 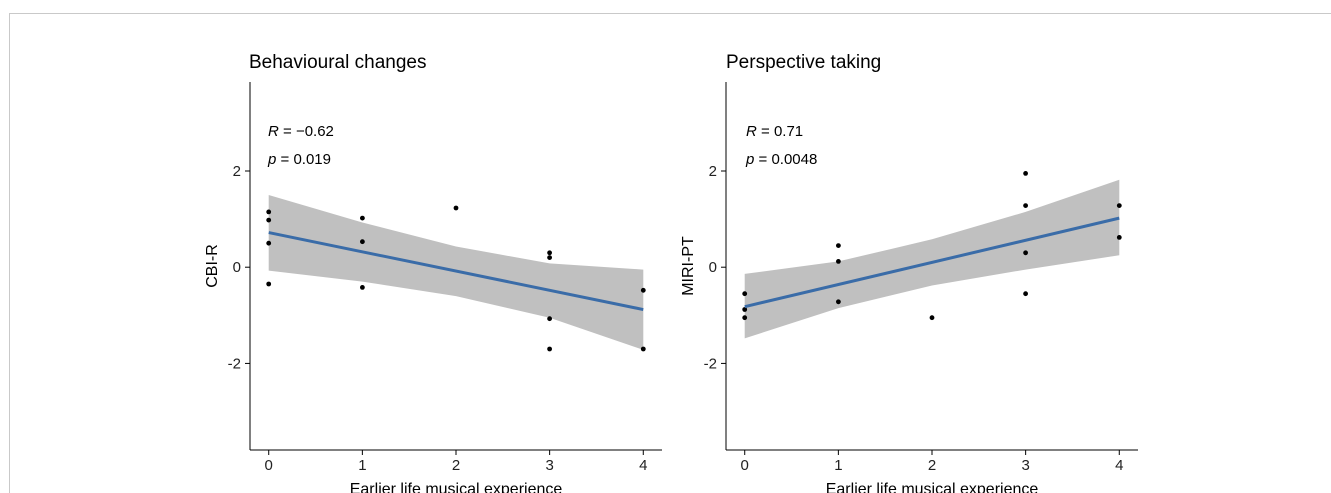 I want to click on y-axis-label: CBI-R, so click(x=212, y=266).